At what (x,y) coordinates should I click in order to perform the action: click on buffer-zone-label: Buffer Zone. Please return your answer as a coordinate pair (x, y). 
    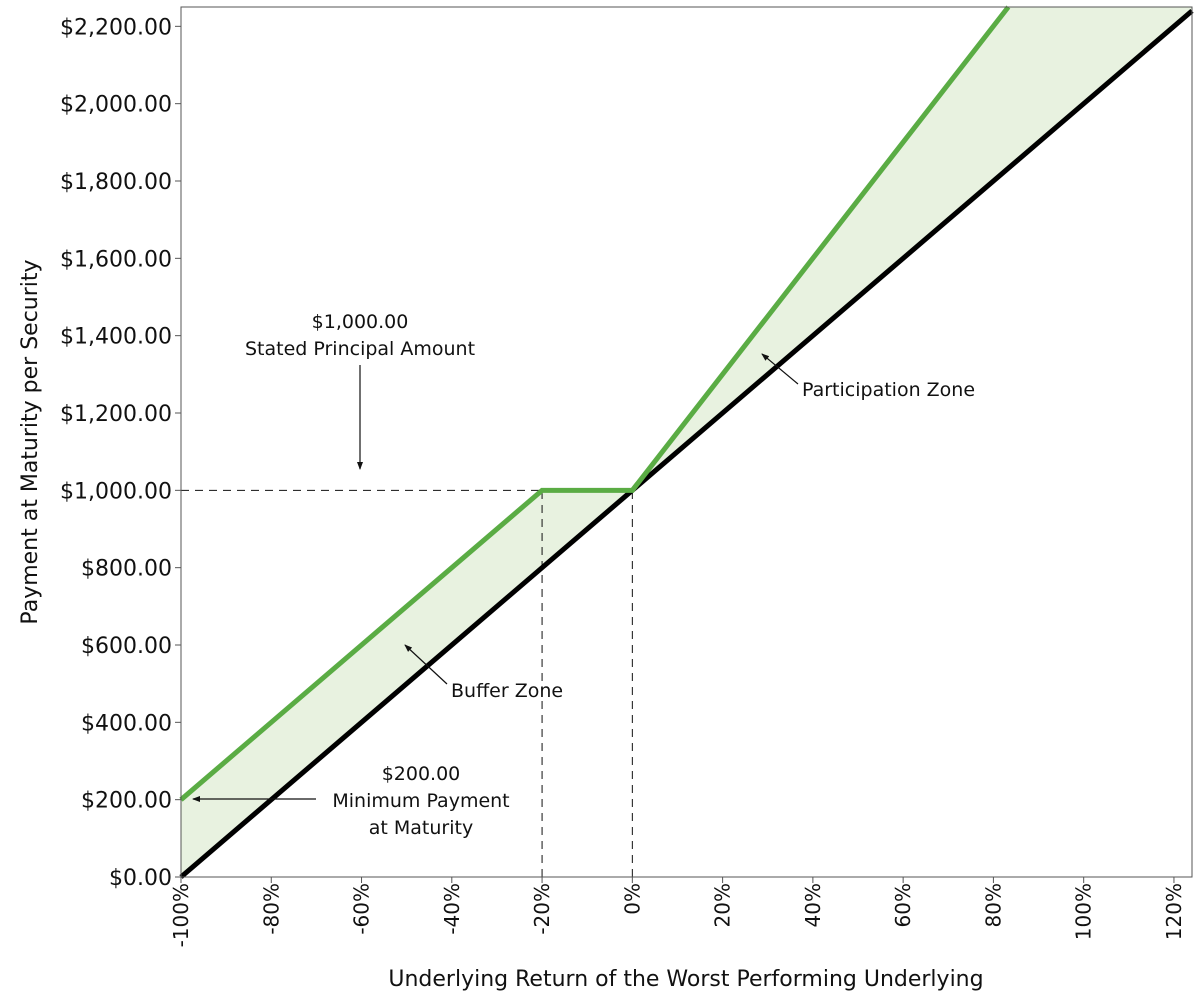
    Looking at the image, I should click on (507, 691).